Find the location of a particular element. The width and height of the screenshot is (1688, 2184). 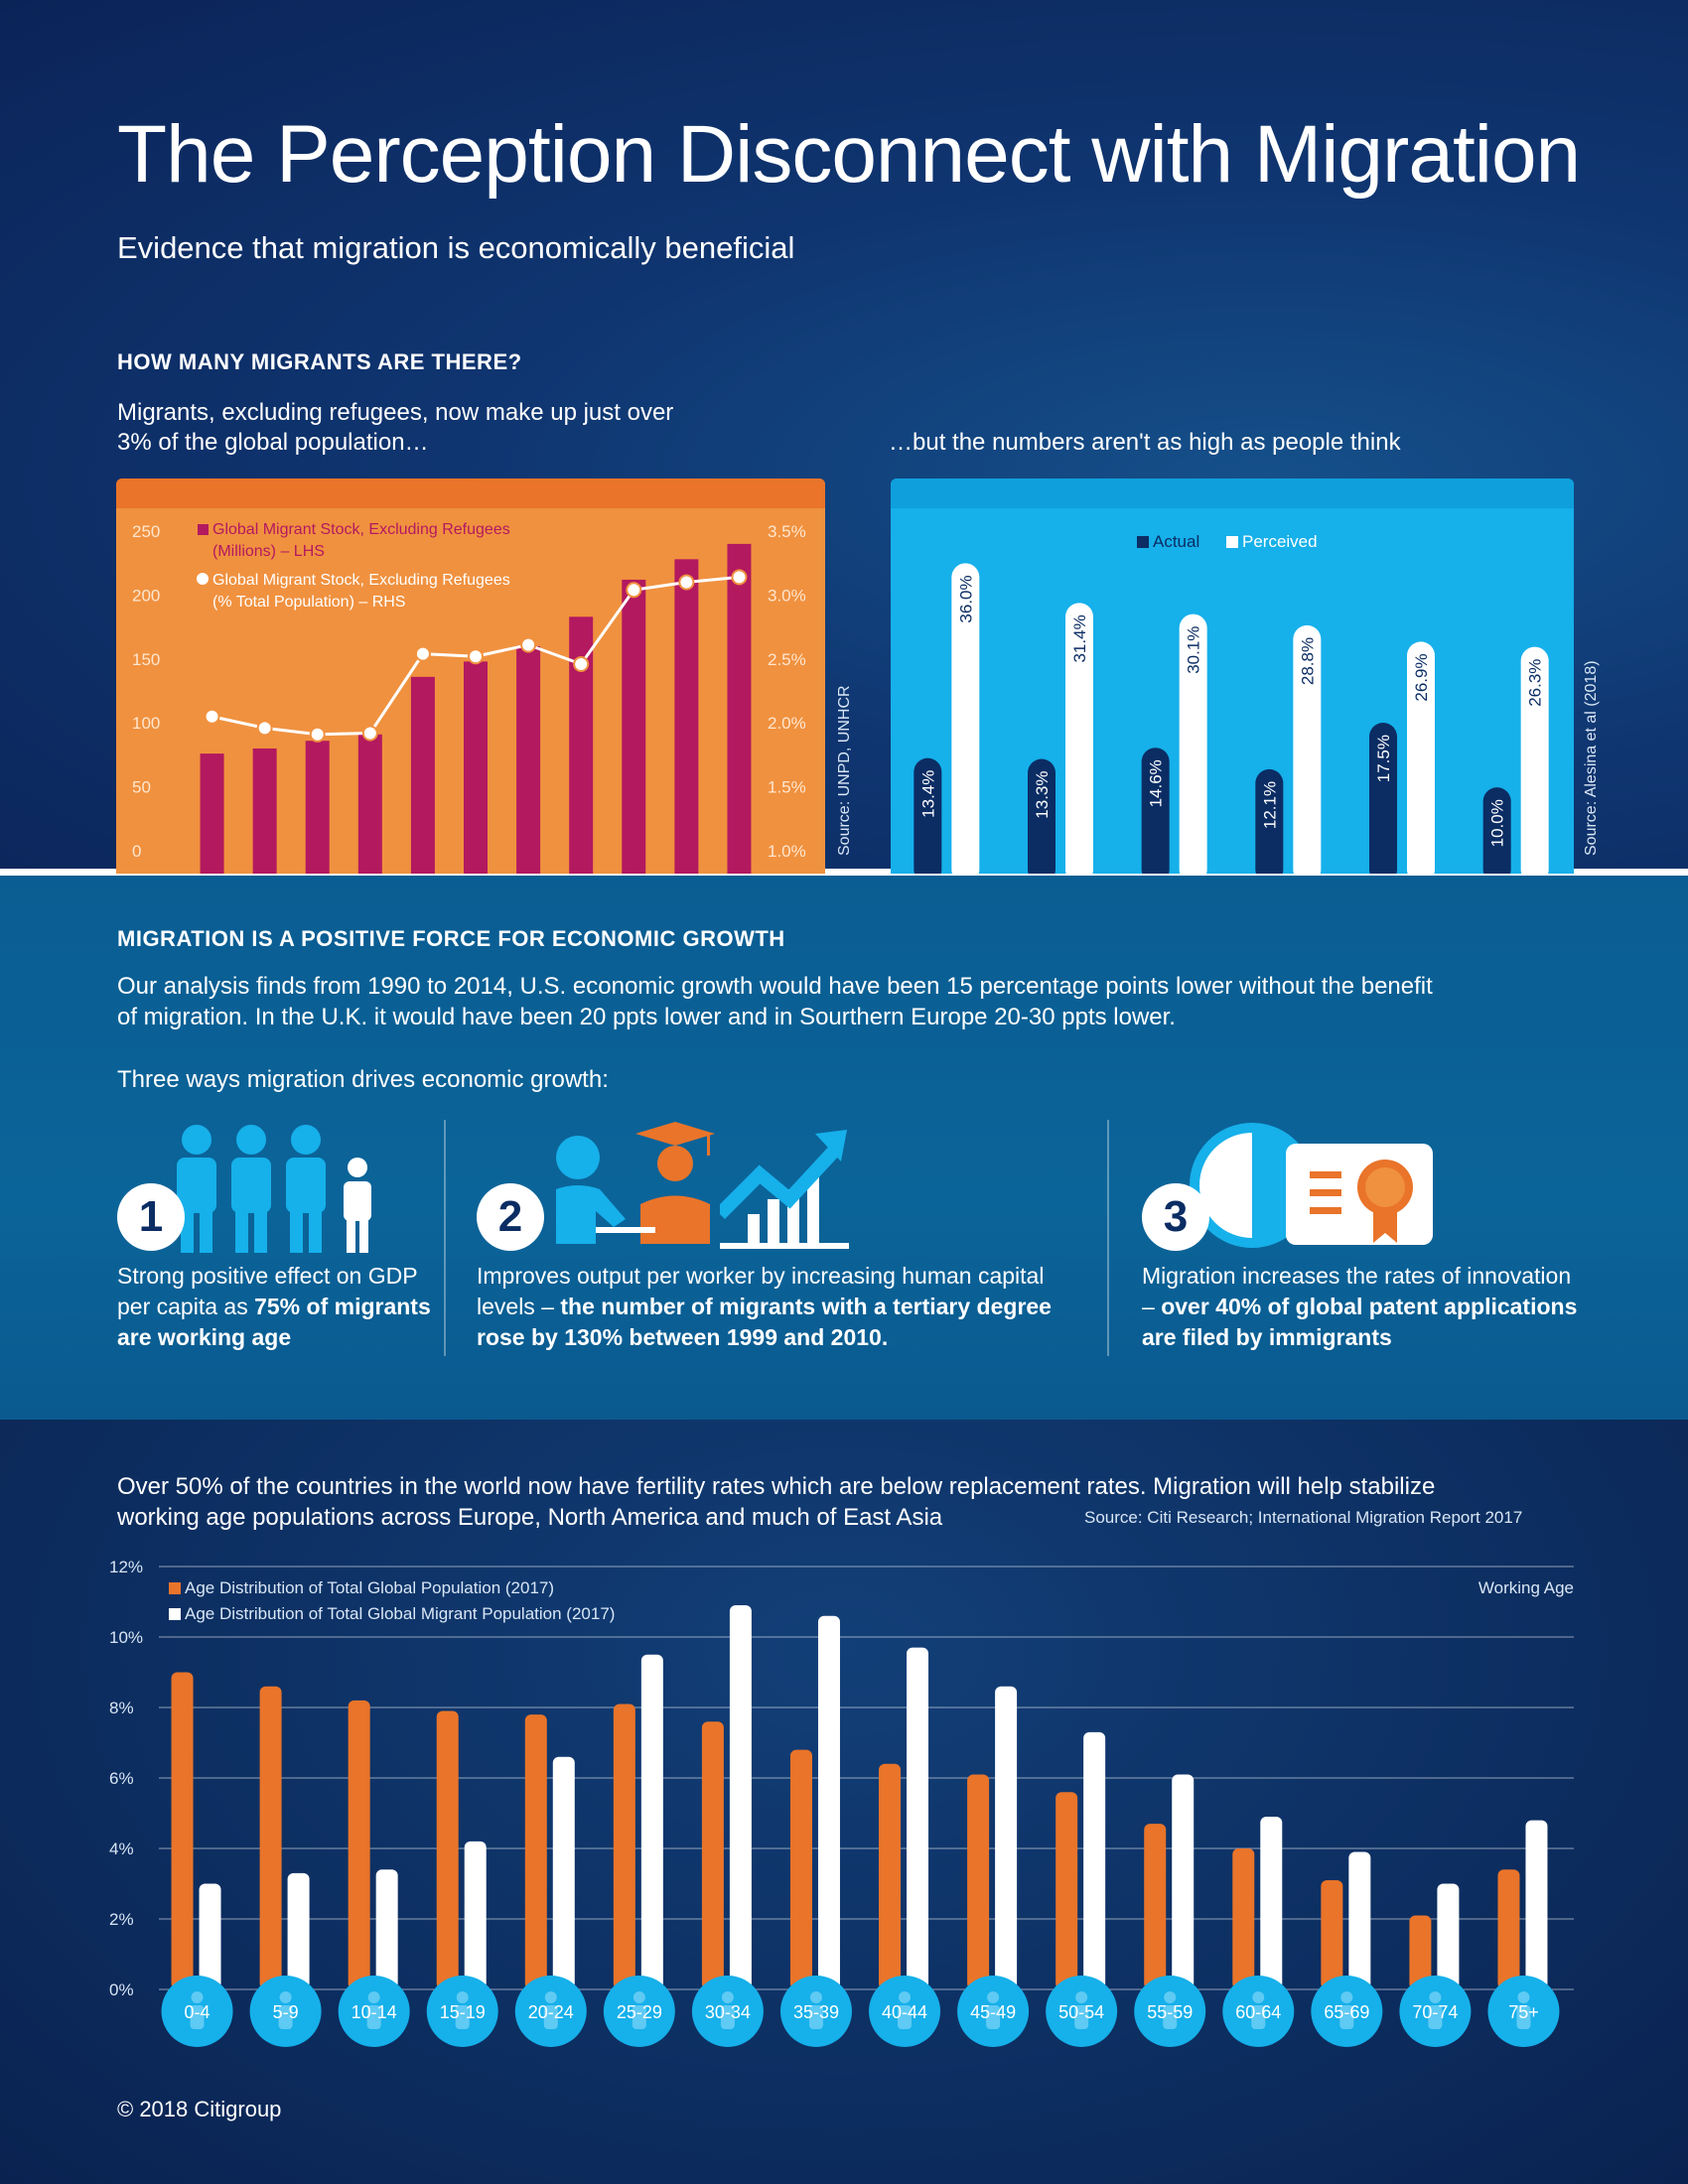

way-3-number: 3 is located at coordinates (1175, 1217).